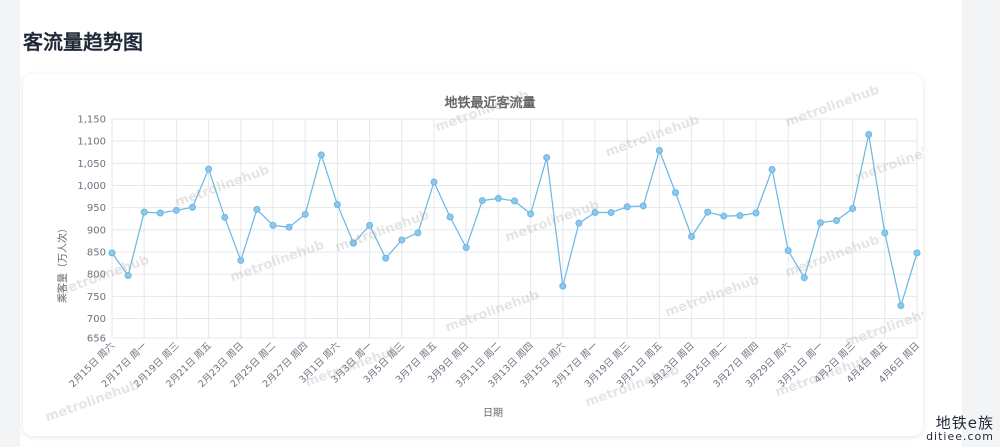 This screenshot has height=447, width=1000. What do you see at coordinates (91, 186) in the screenshot?
I see `y-tick-label: 1,000` at bounding box center [91, 186].